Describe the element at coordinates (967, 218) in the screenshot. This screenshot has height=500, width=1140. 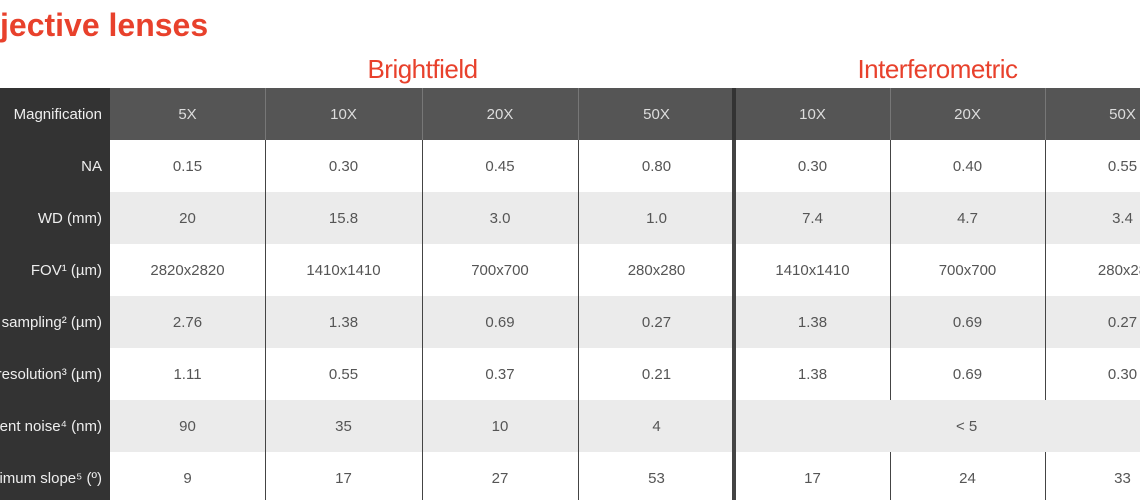
I see `table-cell: 4.7` at that location.